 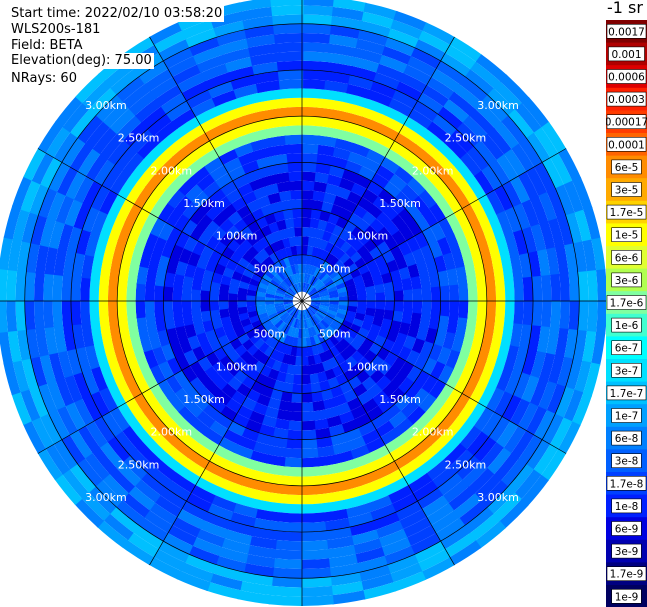 What do you see at coordinates (627, 213) in the screenshot?
I see `colorbar-tick-label: 1.7e-5` at bounding box center [627, 213].